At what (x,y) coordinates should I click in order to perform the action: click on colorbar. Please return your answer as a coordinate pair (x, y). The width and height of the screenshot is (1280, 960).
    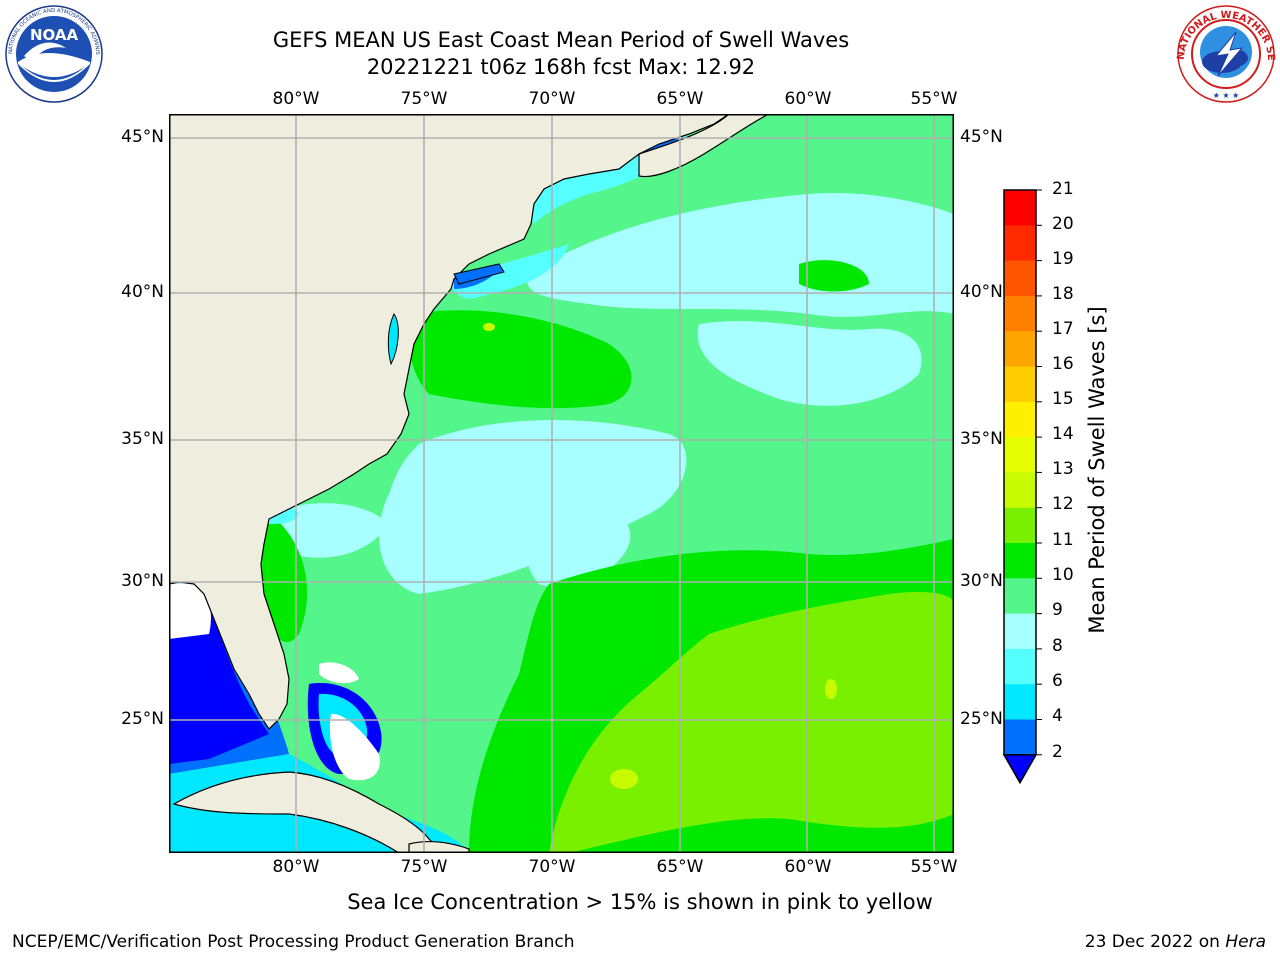
    Looking at the image, I should click on (1022, 487).